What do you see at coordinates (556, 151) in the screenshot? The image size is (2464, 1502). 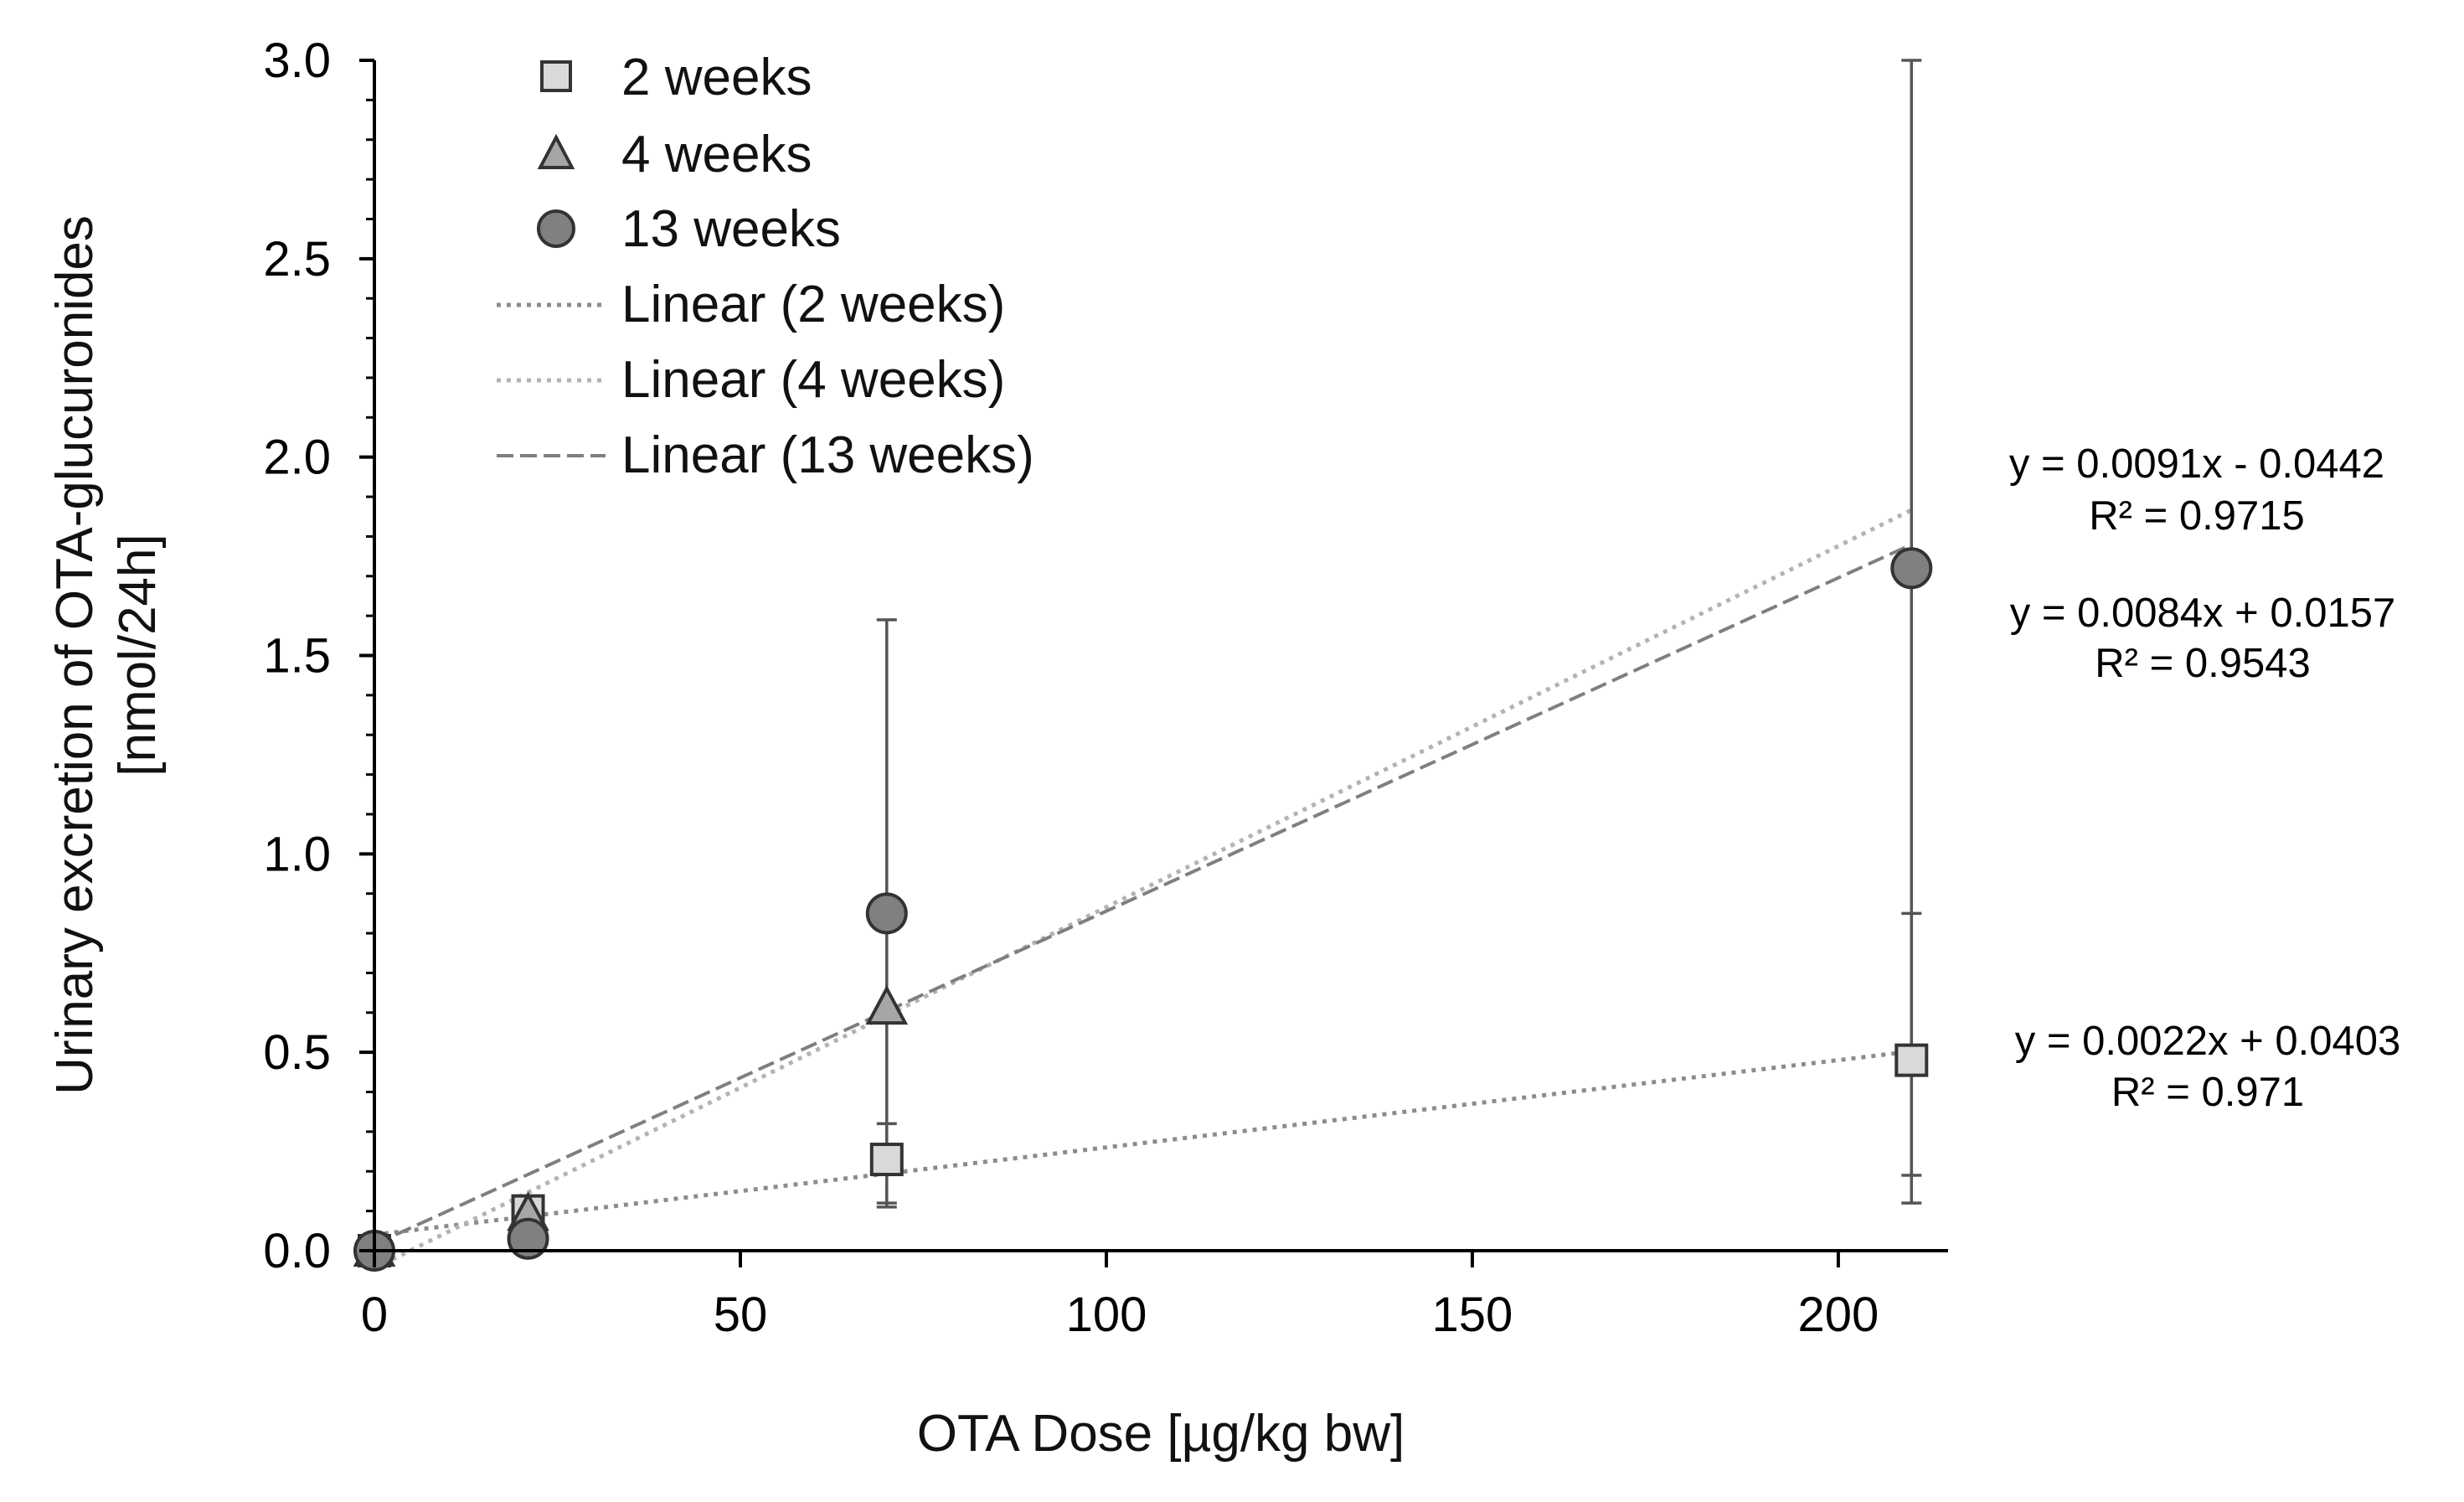 I see `legend-triangle-marker` at bounding box center [556, 151].